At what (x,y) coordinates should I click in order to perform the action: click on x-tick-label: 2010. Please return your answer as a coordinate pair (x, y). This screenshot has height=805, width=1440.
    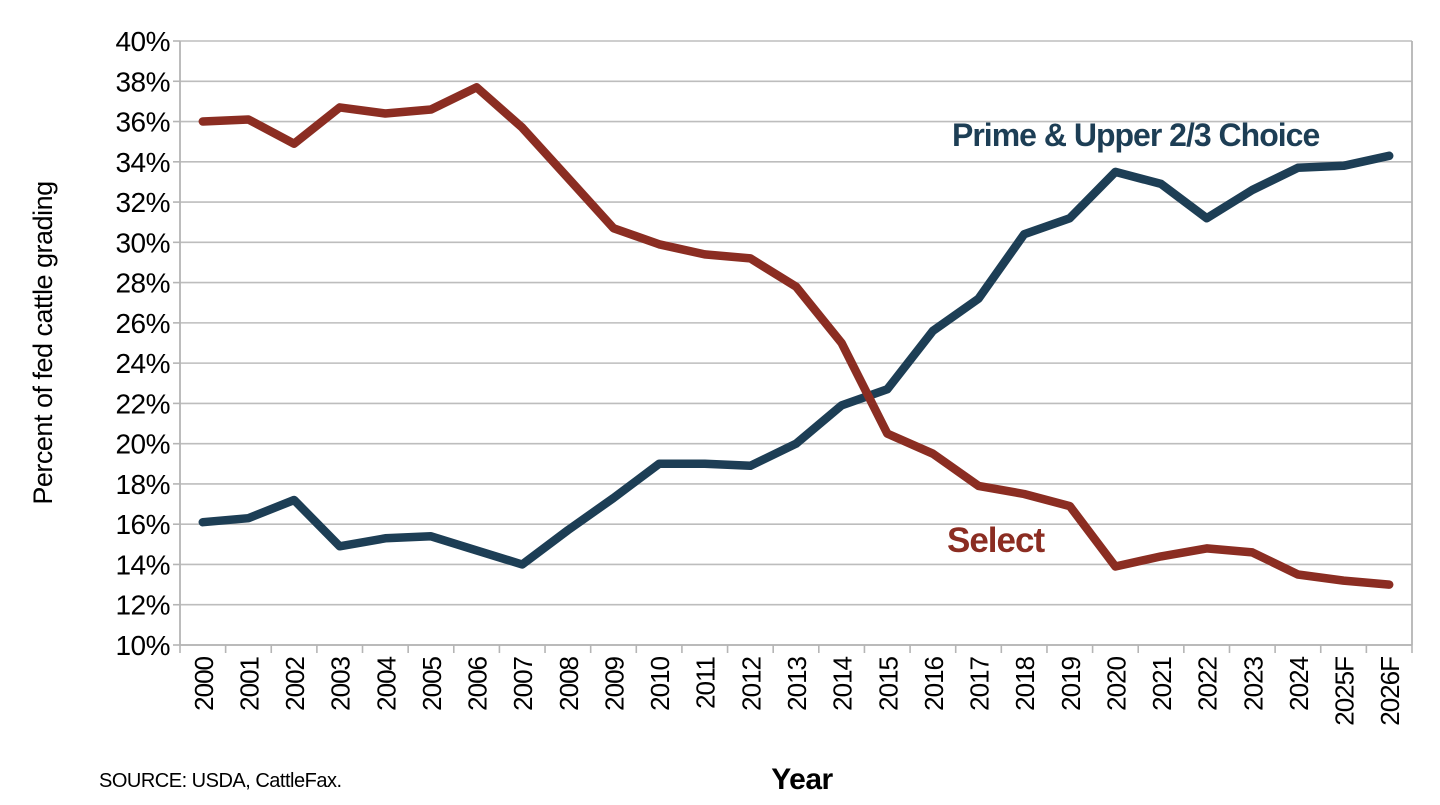
    Looking at the image, I should click on (660, 683).